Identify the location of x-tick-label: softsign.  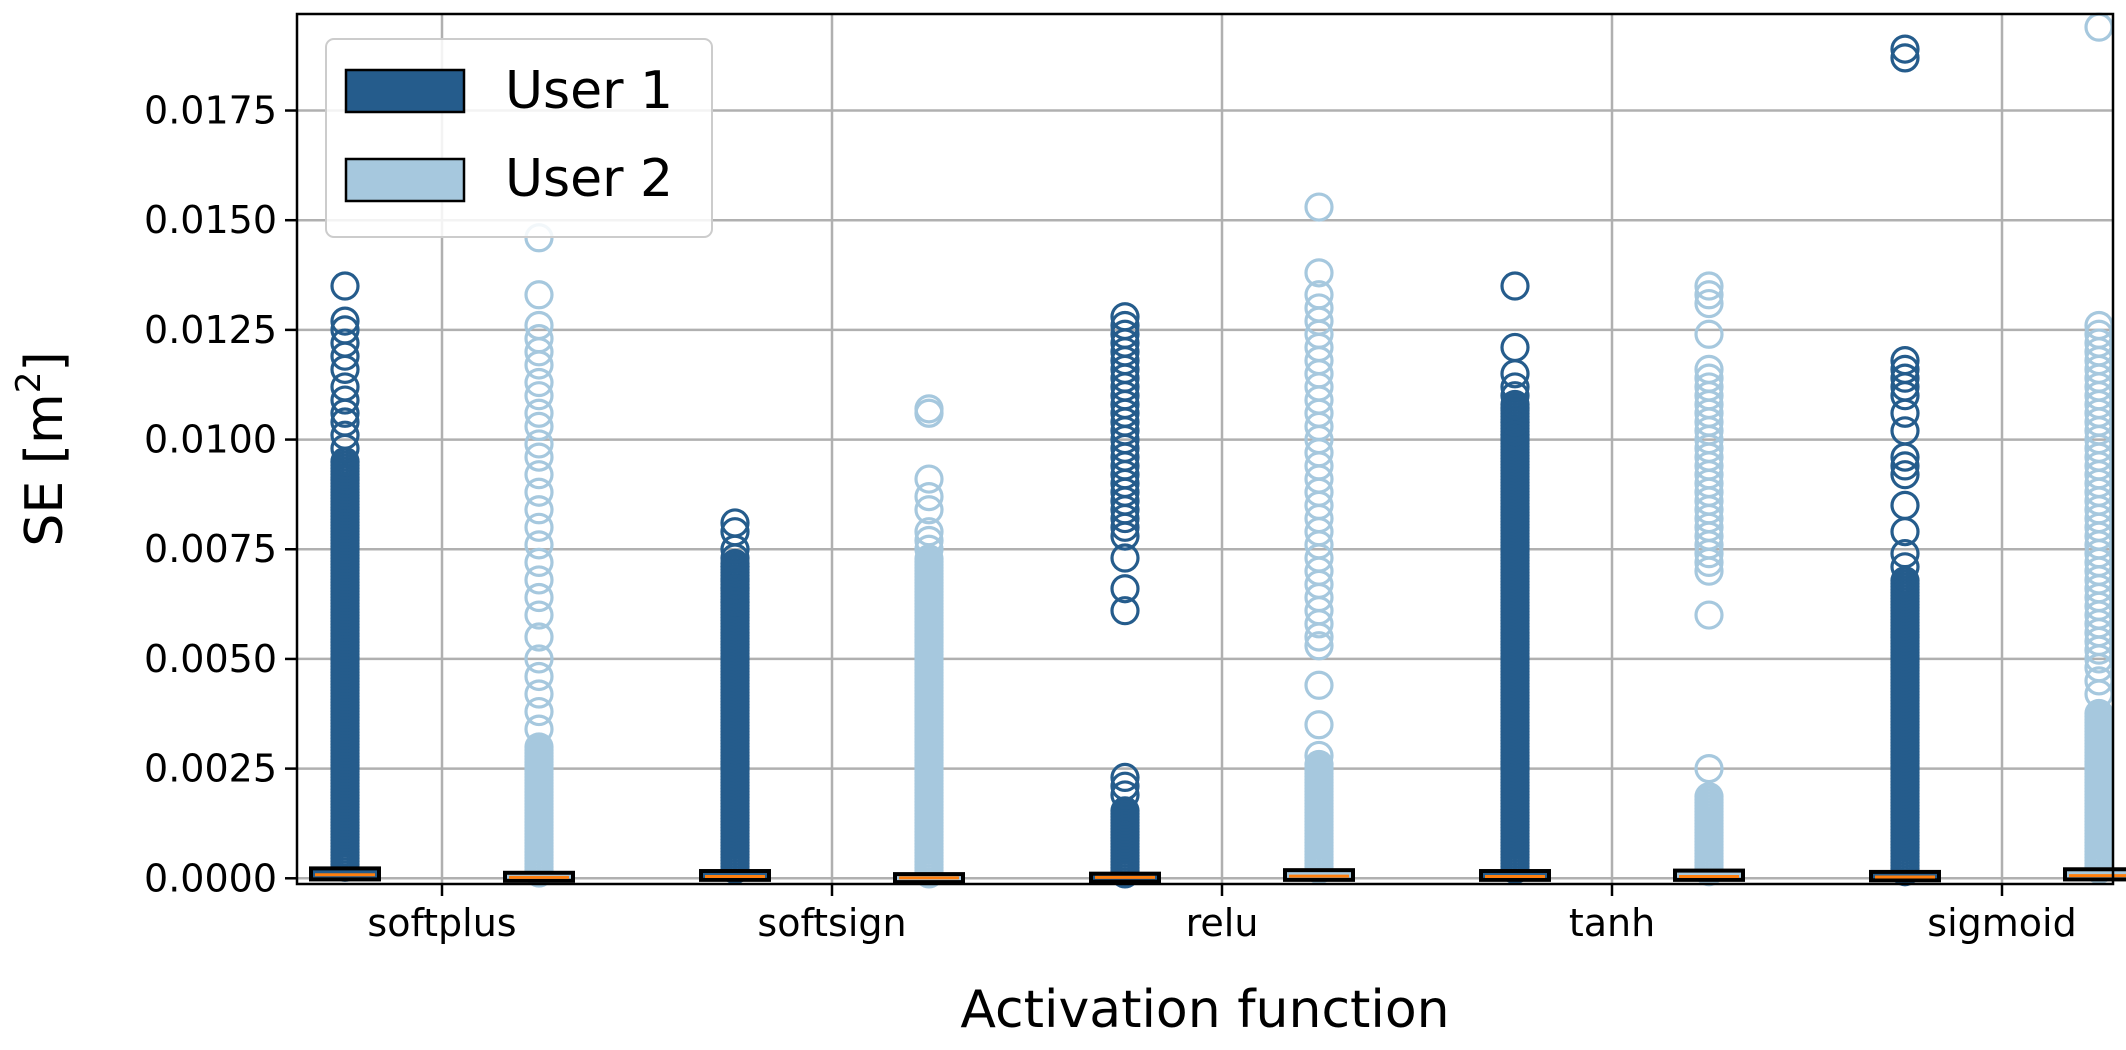
(831, 923).